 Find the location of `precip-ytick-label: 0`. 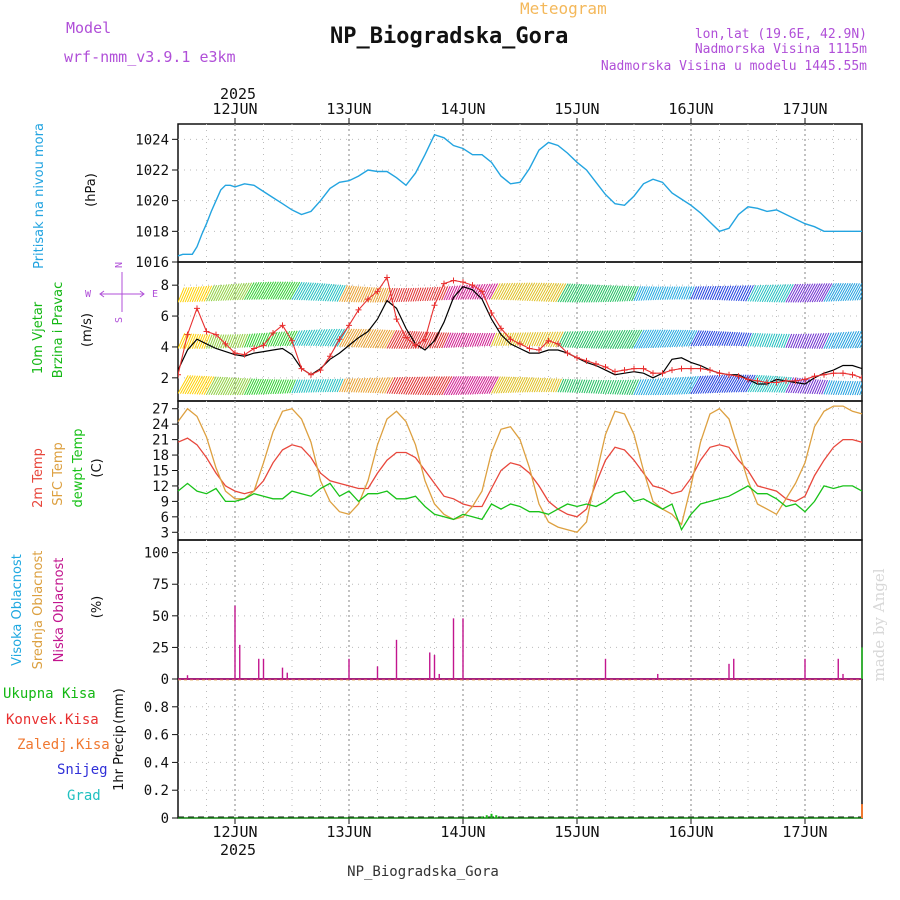

precip-ytick-label: 0 is located at coordinates (165, 819).